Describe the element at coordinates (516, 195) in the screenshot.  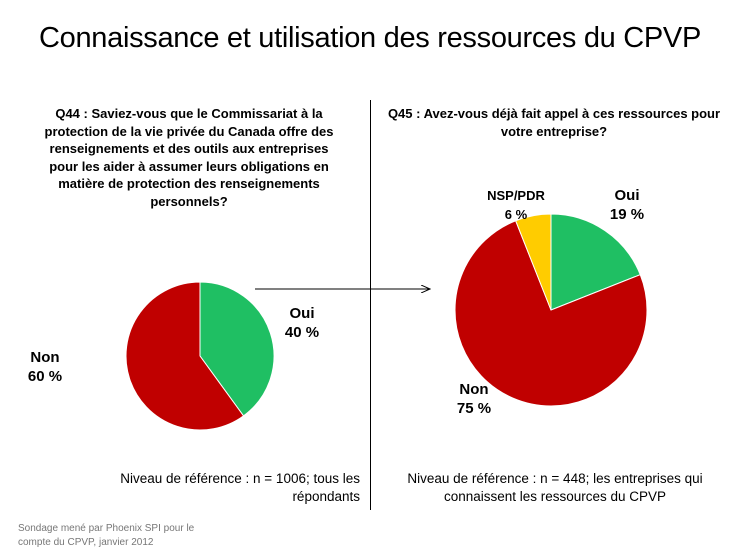
I see `q45-nsp-name: NSP/PDR` at that location.